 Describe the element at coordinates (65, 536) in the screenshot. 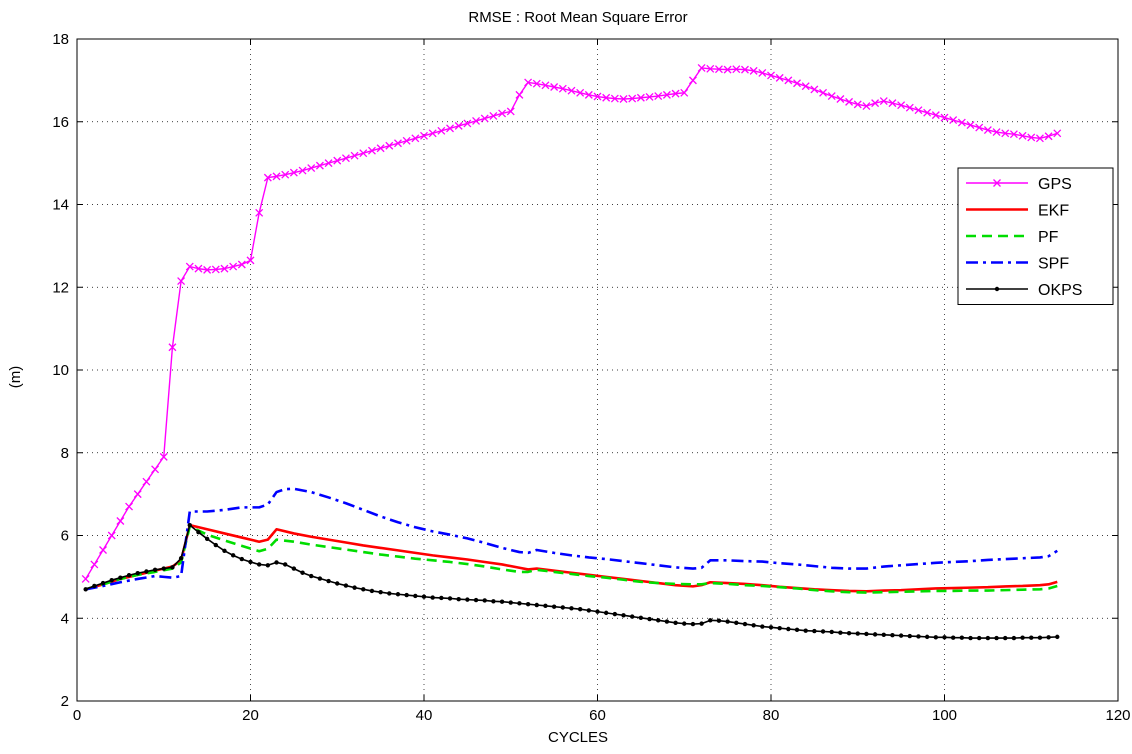

I see `y-tick-label: 6` at that location.